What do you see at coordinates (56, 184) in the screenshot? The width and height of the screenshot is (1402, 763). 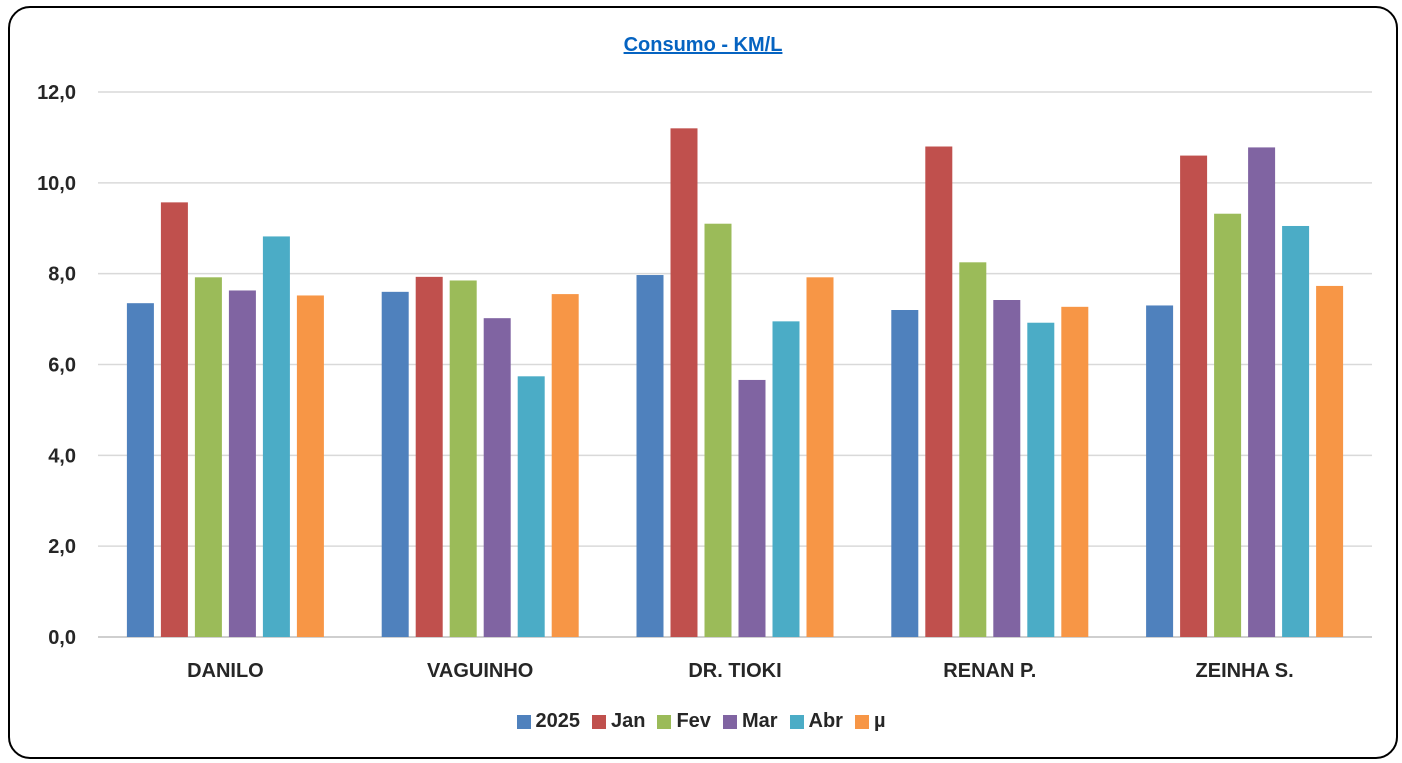 I see `y-tick-label: 10,0` at bounding box center [56, 184].